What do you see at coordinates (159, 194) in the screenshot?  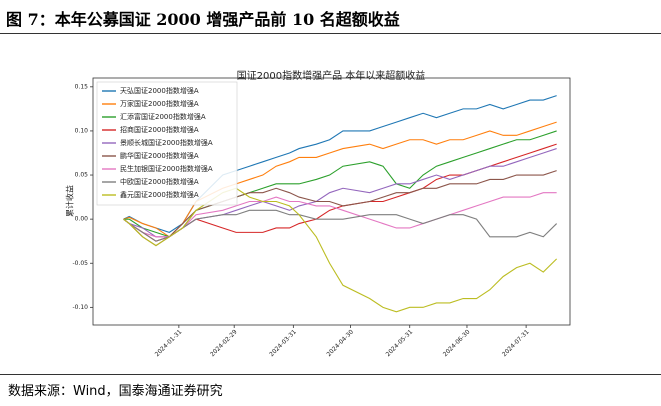 I see `legend-label: 鑫元国证2000指数增强A` at bounding box center [159, 194].